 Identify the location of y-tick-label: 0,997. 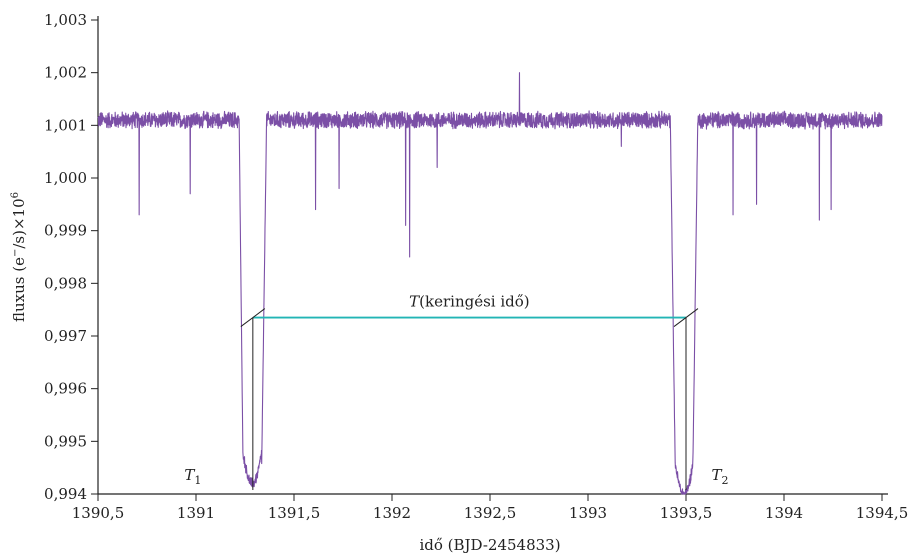
(65, 336).